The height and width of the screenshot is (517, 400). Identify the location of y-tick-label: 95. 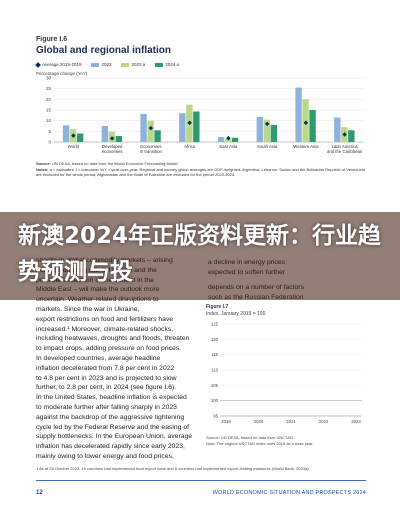
(215, 416).